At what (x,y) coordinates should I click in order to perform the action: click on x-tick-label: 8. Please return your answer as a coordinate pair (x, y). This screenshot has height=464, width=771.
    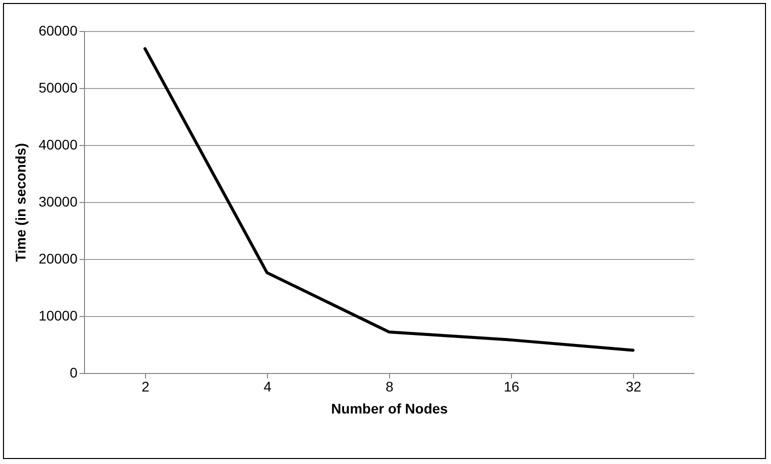
    Looking at the image, I should click on (390, 386).